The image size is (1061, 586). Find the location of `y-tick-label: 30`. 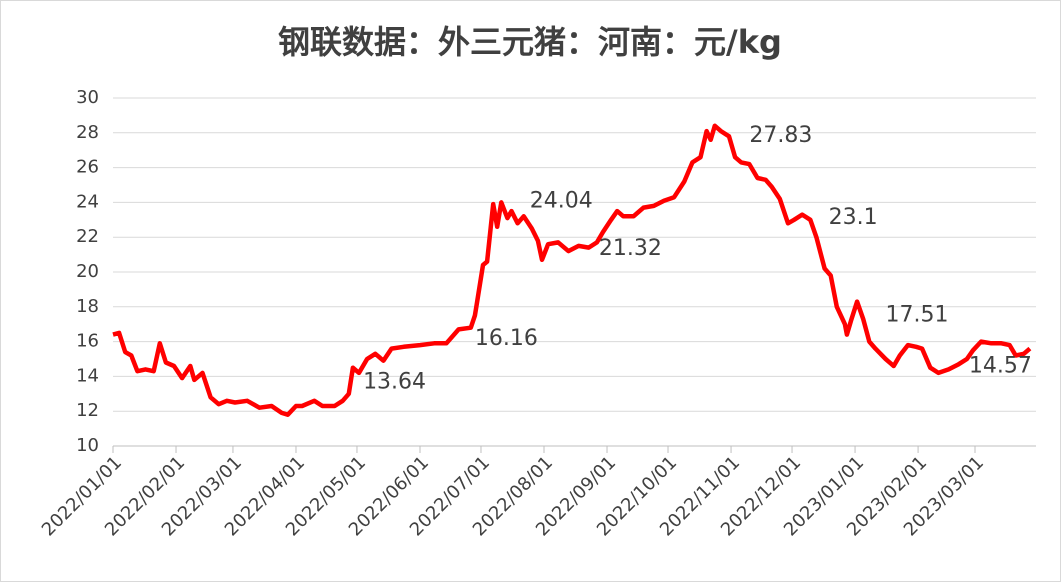

y-tick-label: 30 is located at coordinates (87, 97).